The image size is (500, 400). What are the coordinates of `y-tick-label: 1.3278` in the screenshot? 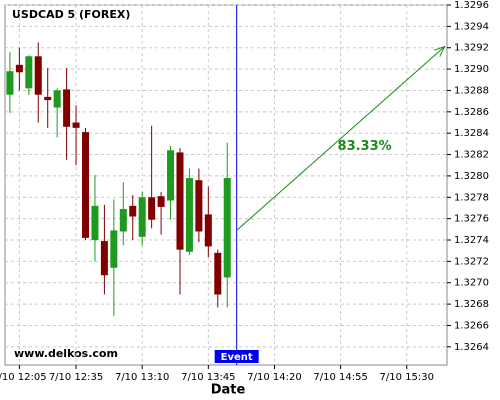 It's located at (471, 197).